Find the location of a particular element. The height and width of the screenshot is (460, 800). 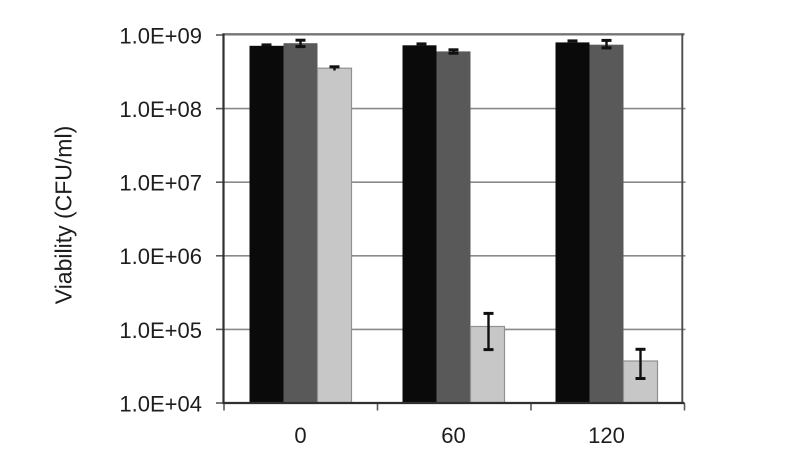

svg-text: 1.0E+06 is located at coordinates (160, 256).